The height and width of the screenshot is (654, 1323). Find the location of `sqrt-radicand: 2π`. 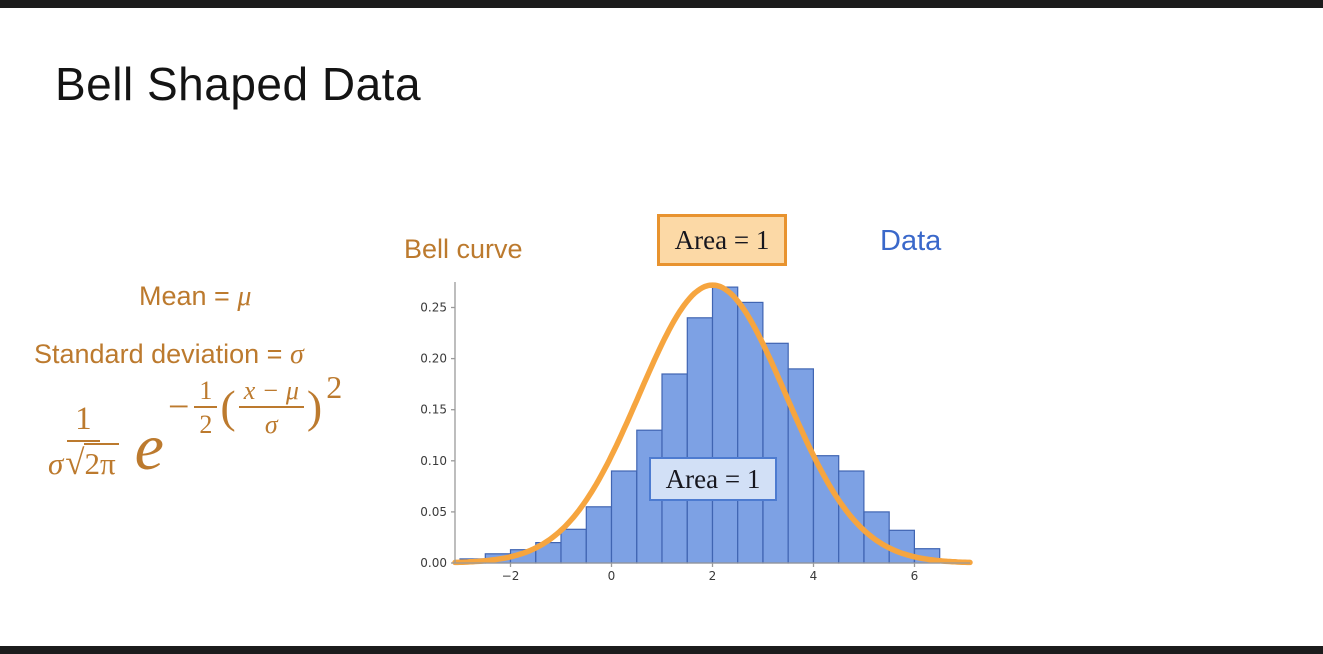

sqrt-radicand: 2π is located at coordinates (101, 461).